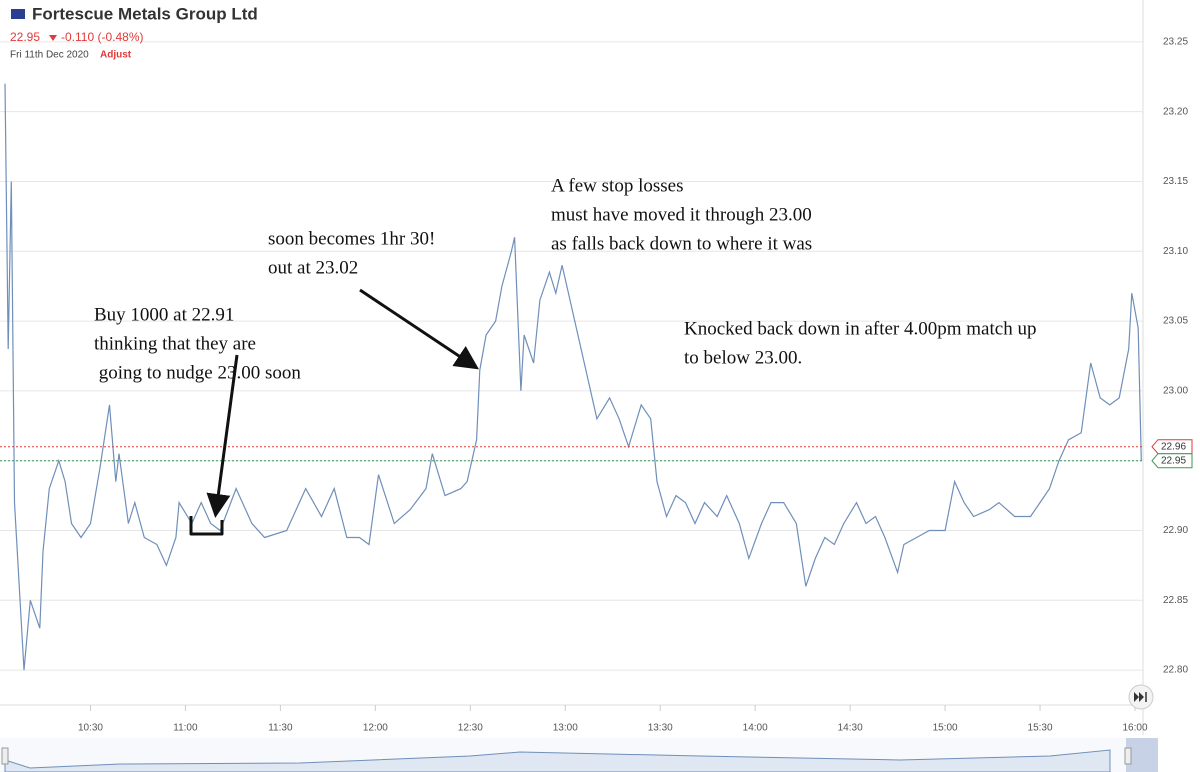  I want to click on annotation-line: out at 23.02, so click(313, 267).